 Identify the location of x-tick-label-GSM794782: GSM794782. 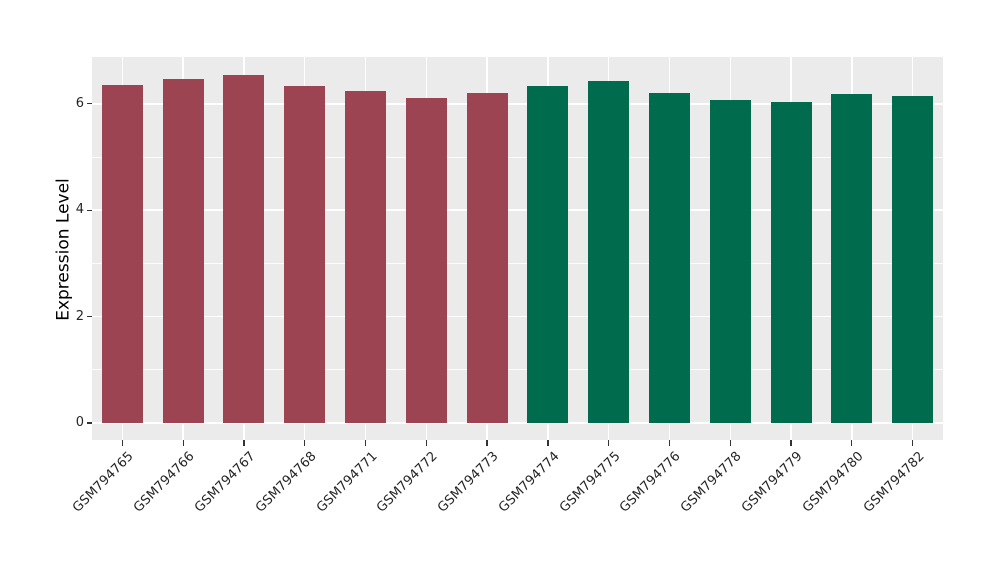
(894, 482).